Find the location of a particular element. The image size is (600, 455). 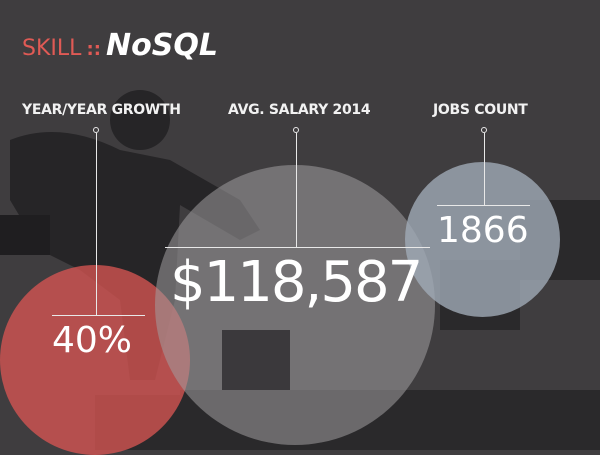

background-block is located at coordinates (256, 360).